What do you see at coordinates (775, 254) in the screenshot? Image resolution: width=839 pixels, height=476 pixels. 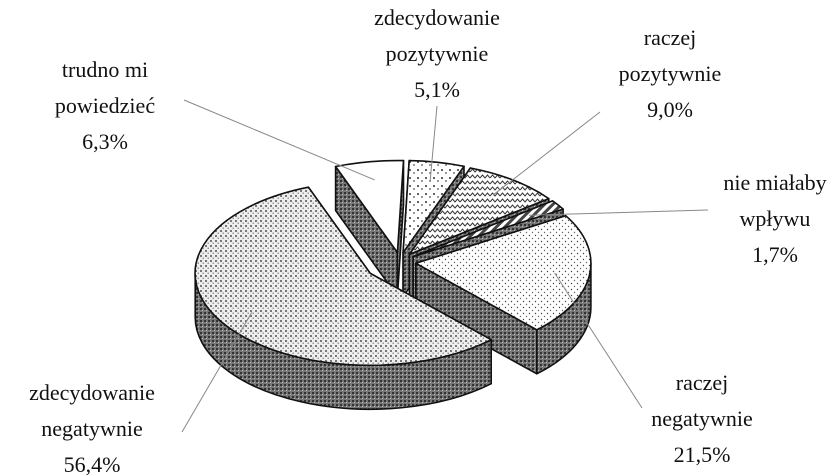 I see `slice-value-label: 1,7%` at bounding box center [775, 254].